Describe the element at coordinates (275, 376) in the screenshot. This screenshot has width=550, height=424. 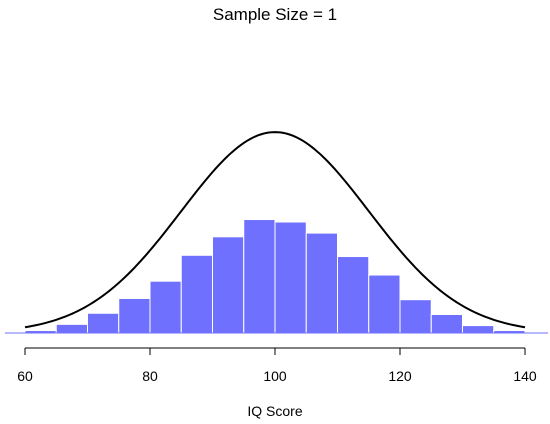
I see `x-tick-label-100: 100` at that location.